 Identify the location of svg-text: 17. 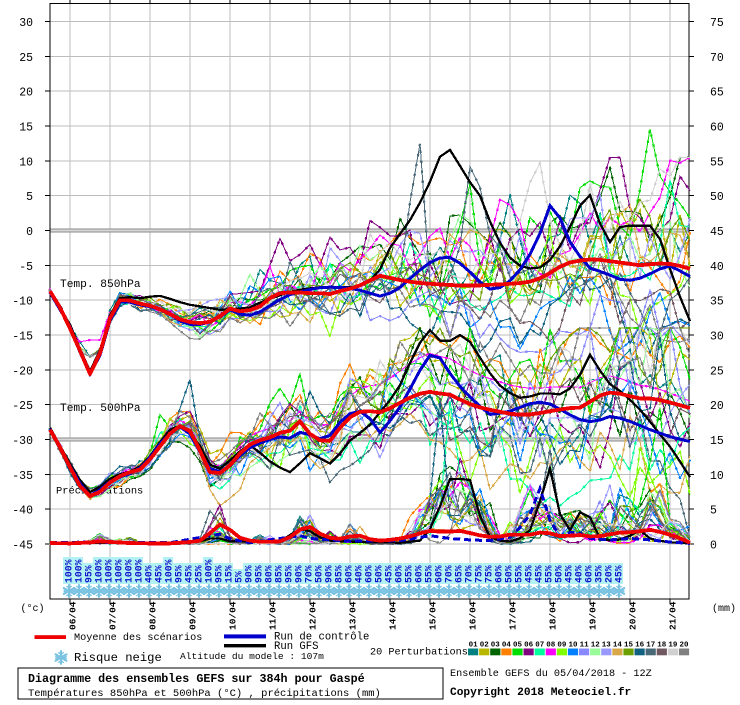
(650, 646).